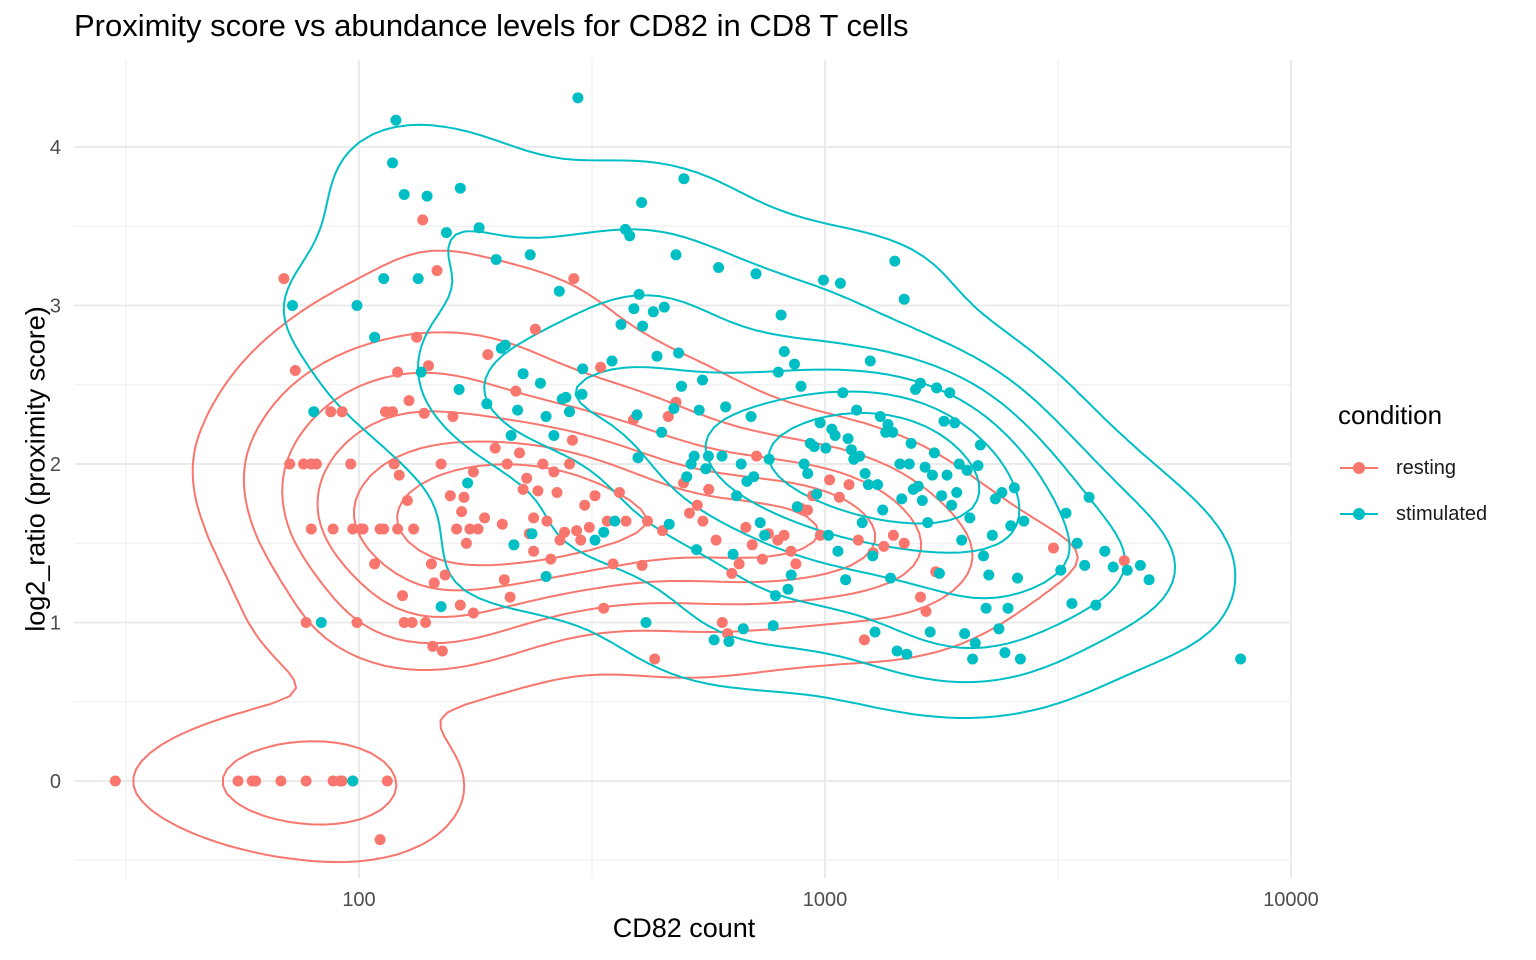 The height and width of the screenshot is (960, 1536). I want to click on legend-item-resting: resting, so click(1412, 468).